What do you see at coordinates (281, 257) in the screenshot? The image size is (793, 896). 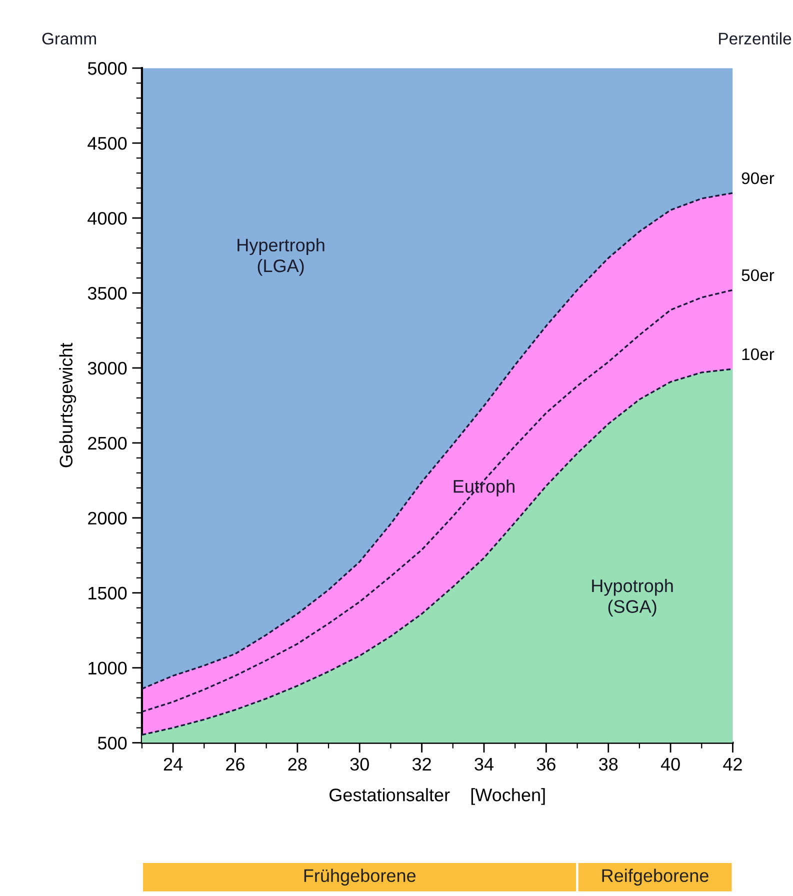 I see `annotation: Hypertroph (LGA)` at bounding box center [281, 257].